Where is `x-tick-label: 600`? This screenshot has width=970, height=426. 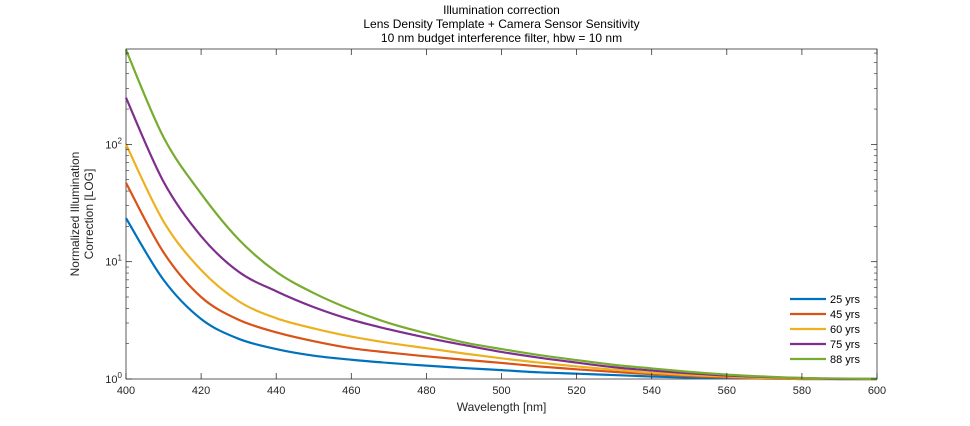
x-tick-label: 600 is located at coordinates (877, 391).